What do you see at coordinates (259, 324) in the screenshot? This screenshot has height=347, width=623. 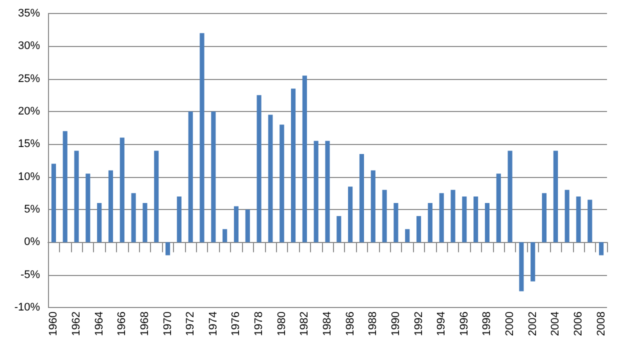 I see `x-tick-label: 1978` at bounding box center [259, 324].